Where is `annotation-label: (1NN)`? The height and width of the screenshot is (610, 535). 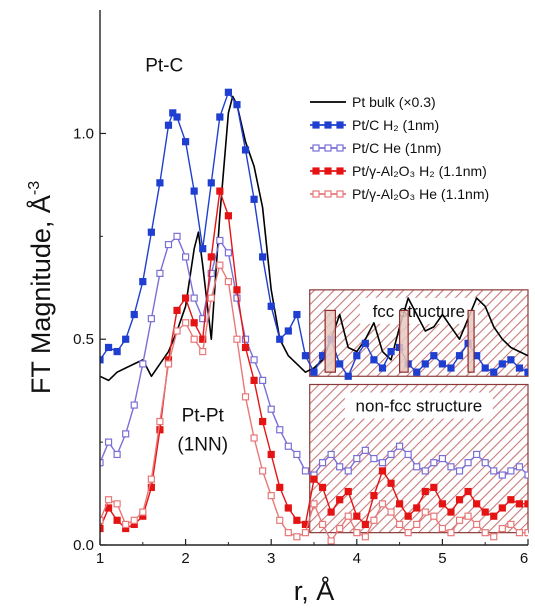
annotation-label: (1NN) is located at coordinates (202, 444).